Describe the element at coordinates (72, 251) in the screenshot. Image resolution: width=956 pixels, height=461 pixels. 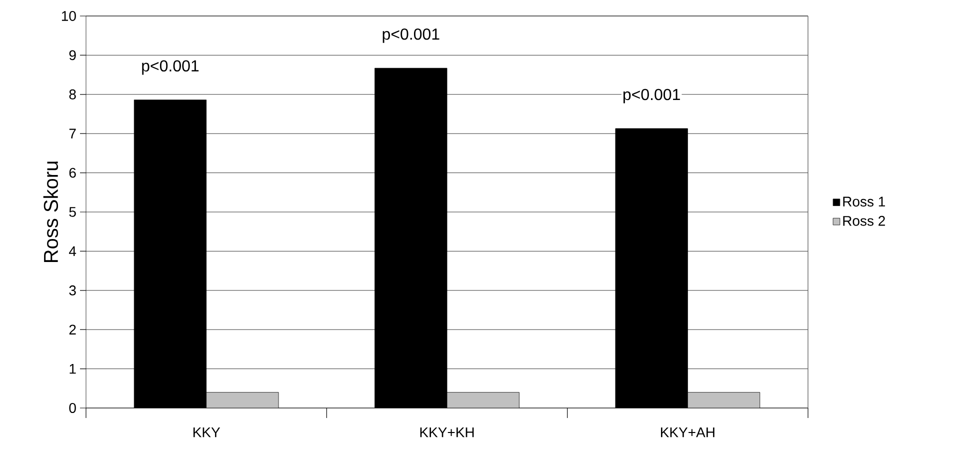
I see `y-tick-label: 4` at that location.